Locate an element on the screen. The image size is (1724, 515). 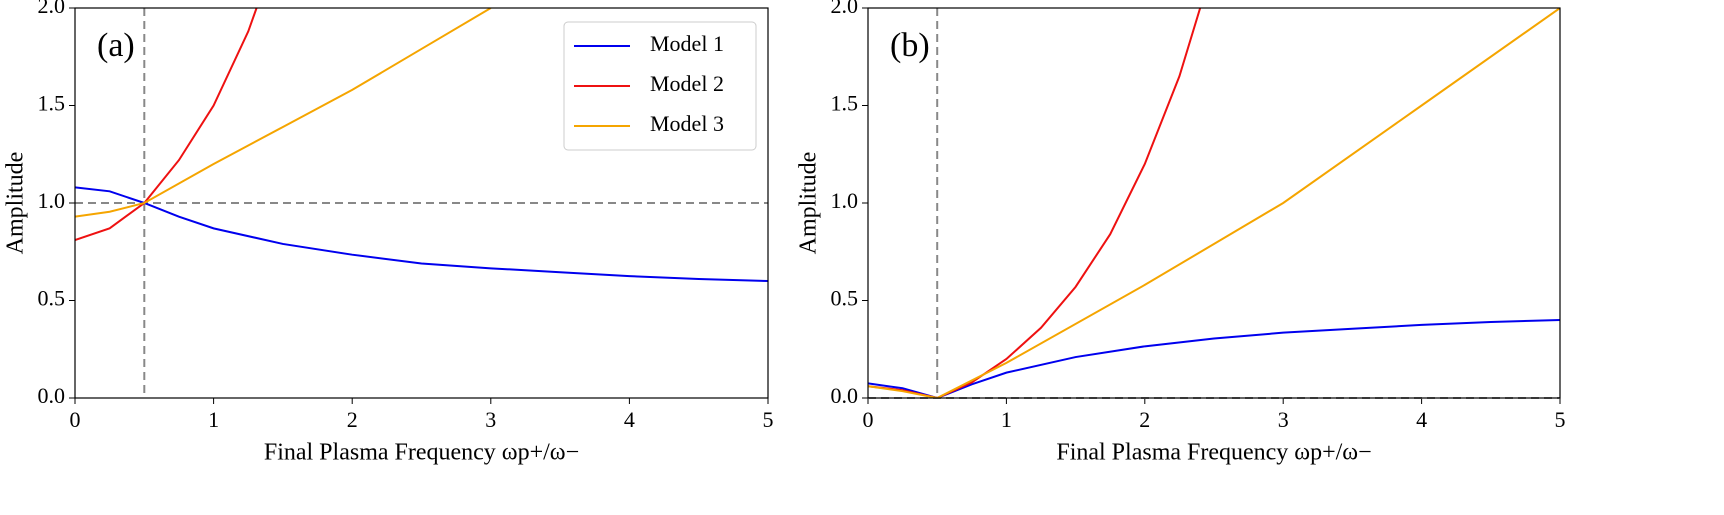
legend-box is located at coordinates (660, 86).